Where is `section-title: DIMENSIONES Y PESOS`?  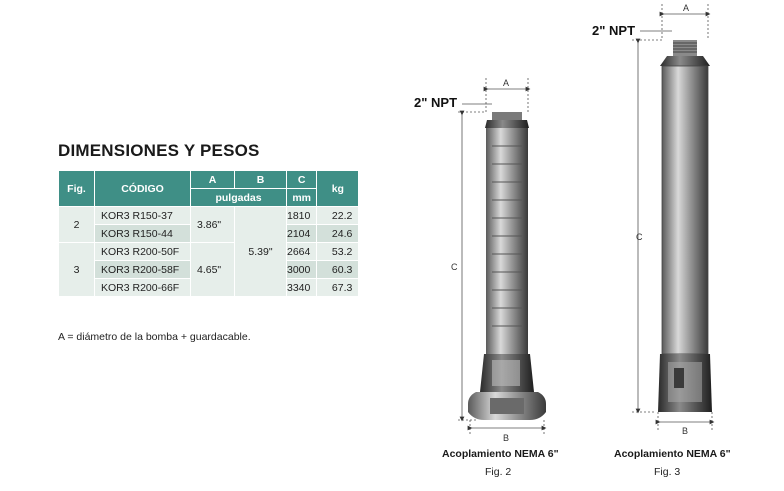
section-title: DIMENSIONES Y PESOS is located at coordinates (159, 150).